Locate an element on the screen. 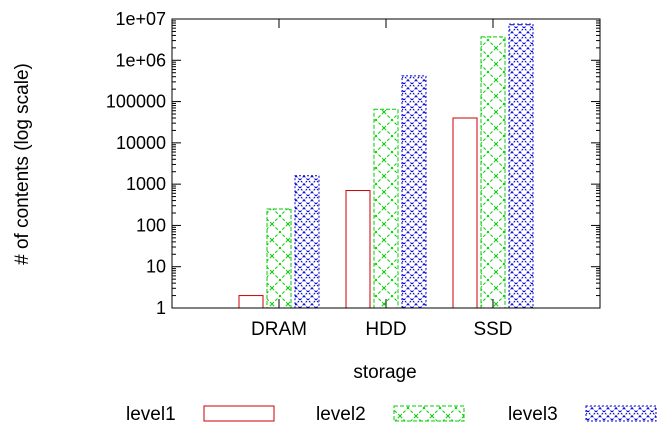 The image size is (668, 434). legend: level1 level2 level3 is located at coordinates (391, 414).